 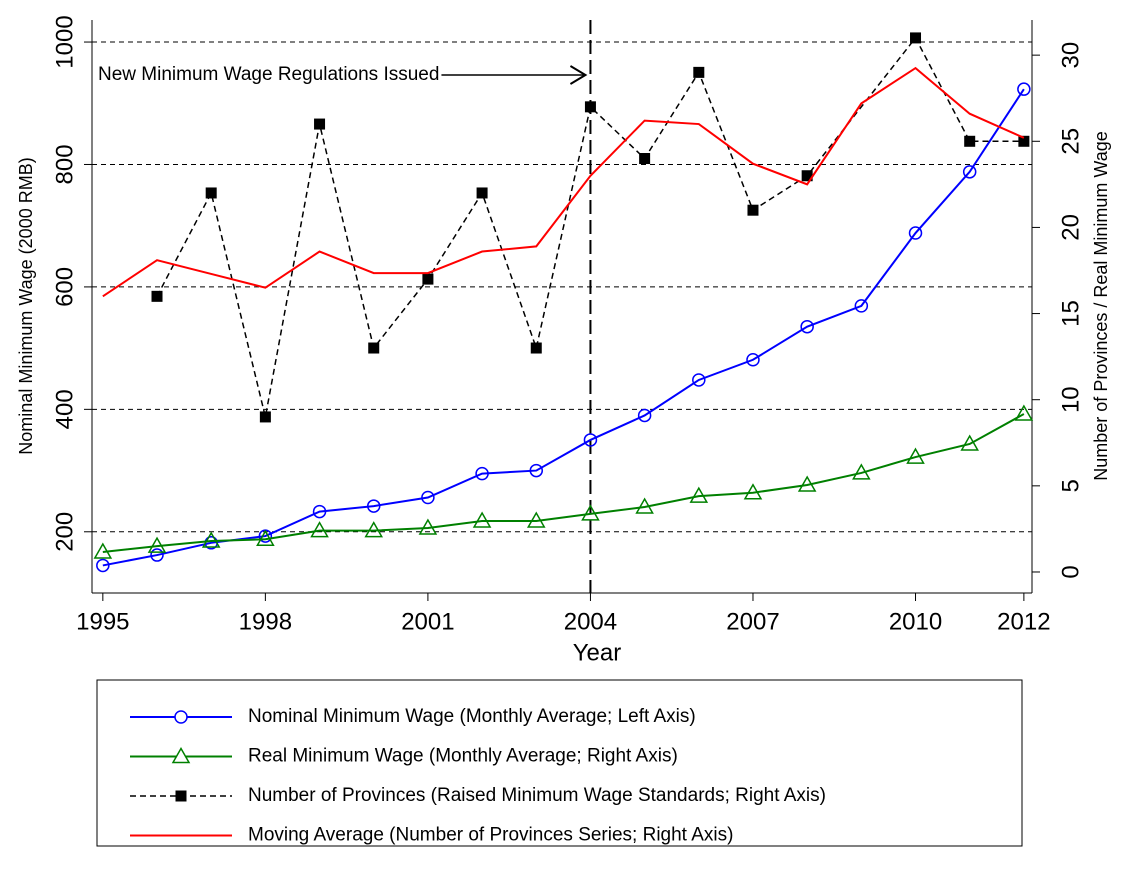 I want to click on x-tick-label: 1998, so click(x=265, y=621).